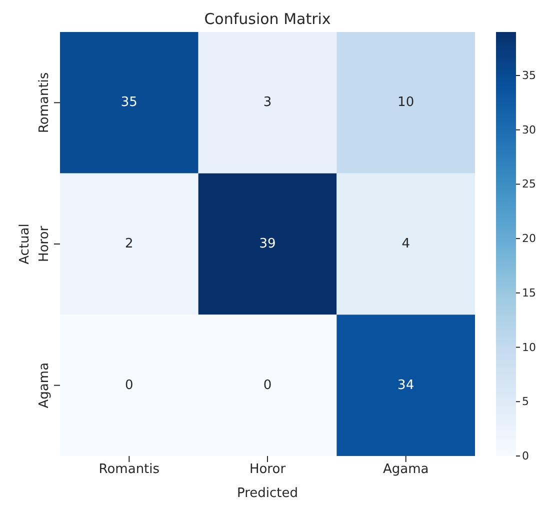 Image resolution: width=544 pixels, height=509 pixels. Describe the element at coordinates (267, 493) in the screenshot. I see `x-axis-title: Predicted` at that location.